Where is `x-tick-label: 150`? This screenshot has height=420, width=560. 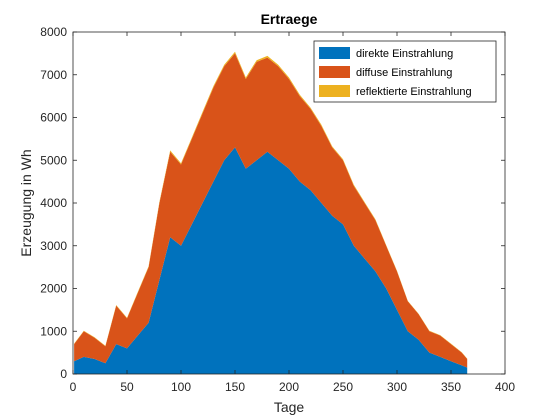 x-tick-label: 150 is located at coordinates (235, 387).